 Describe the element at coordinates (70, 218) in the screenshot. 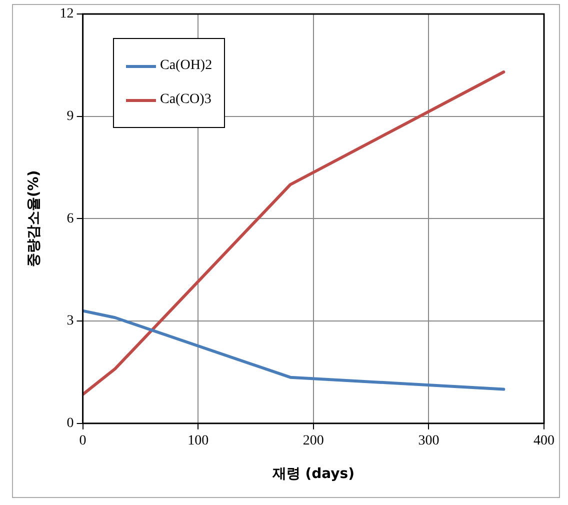

I see `y-tick-label: 6` at that location.